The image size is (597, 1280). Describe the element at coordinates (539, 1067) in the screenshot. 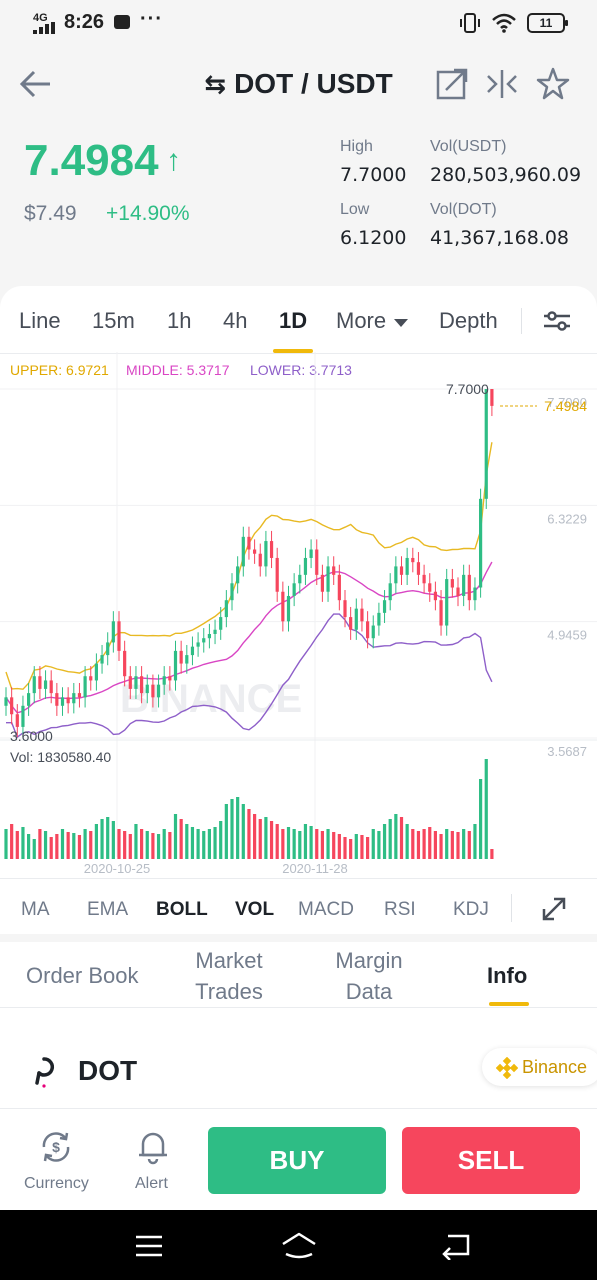

I see `source-badge: Binance` at that location.